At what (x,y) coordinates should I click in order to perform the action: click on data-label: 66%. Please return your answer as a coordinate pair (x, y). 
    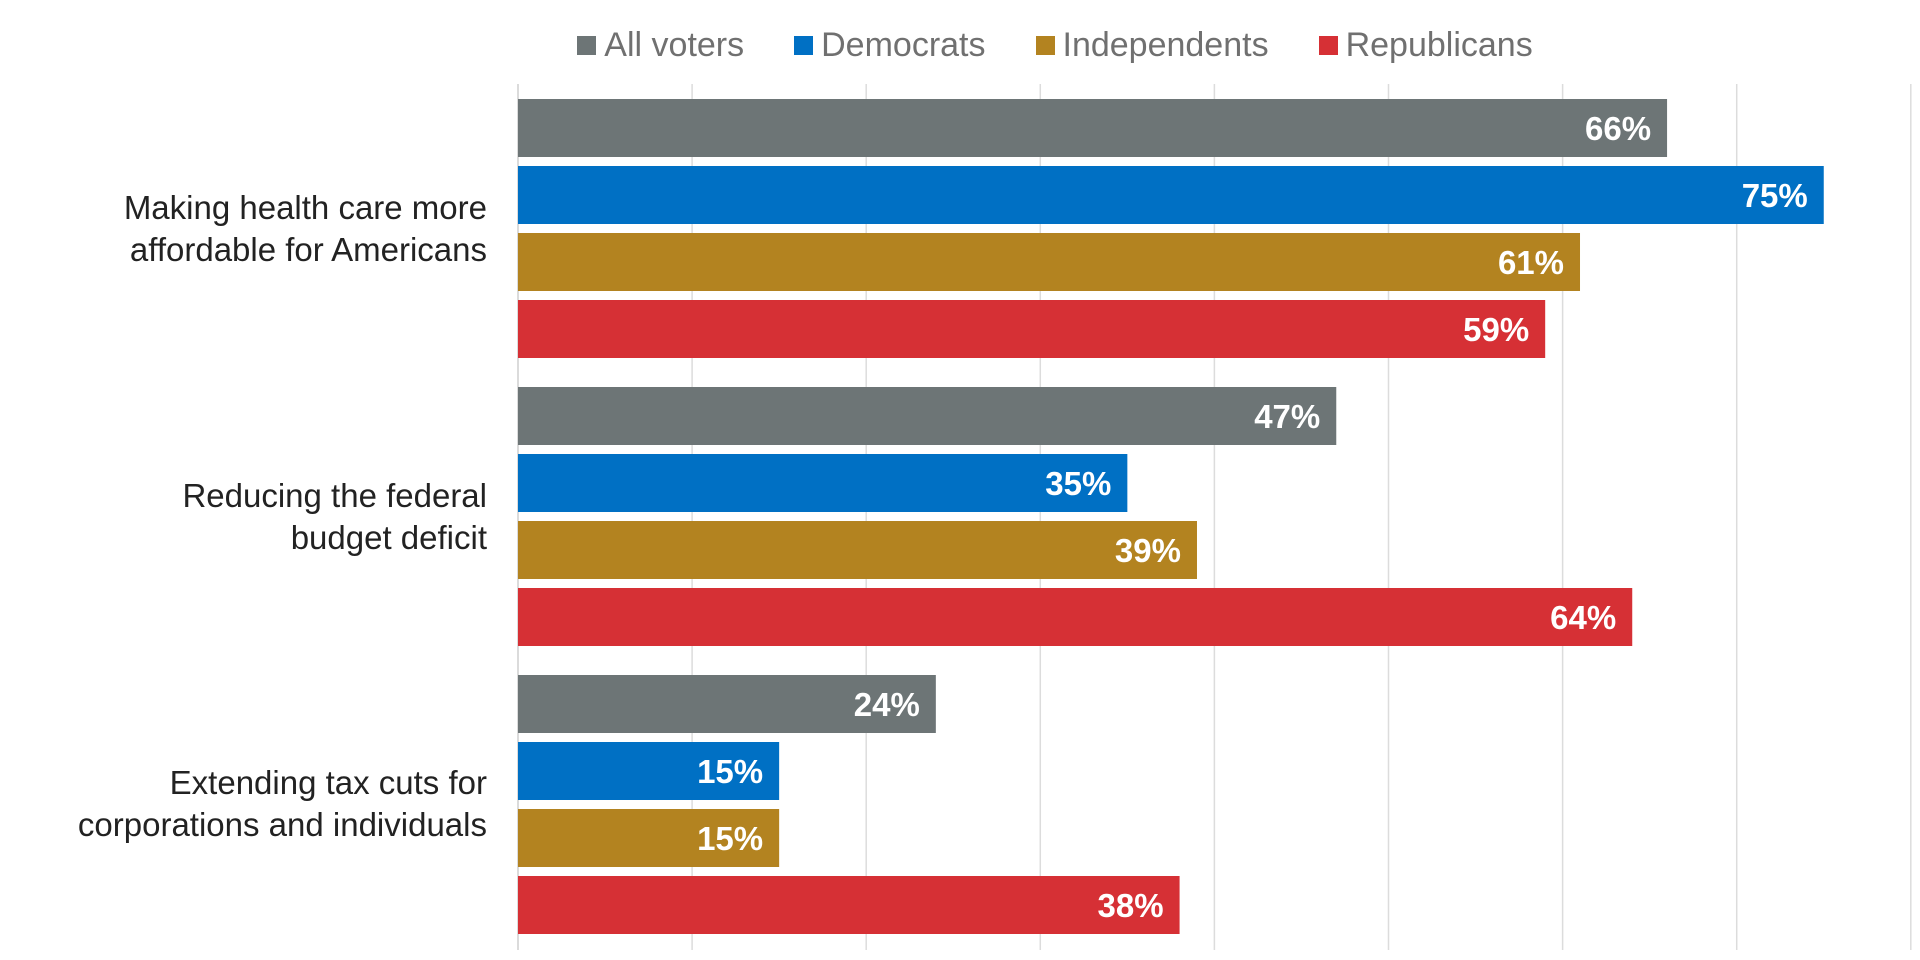
    Looking at the image, I should click on (1618, 128).